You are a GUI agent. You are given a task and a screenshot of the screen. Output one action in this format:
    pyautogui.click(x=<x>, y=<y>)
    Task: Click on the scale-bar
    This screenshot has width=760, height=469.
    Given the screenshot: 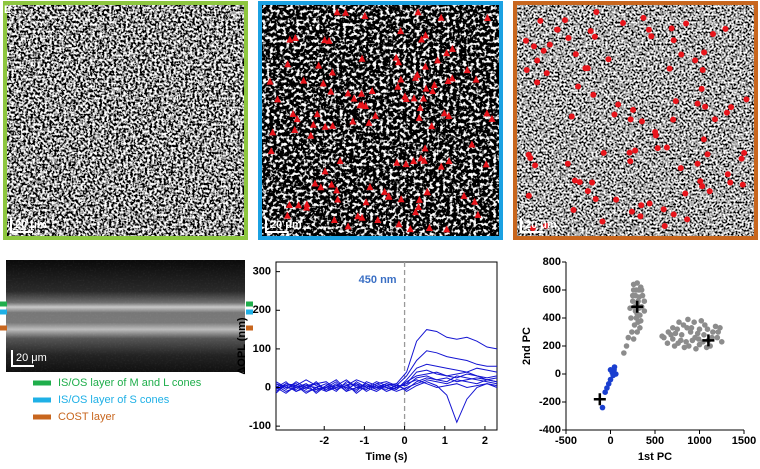 What is the action you would take?
    pyautogui.click(x=531, y=225)
    